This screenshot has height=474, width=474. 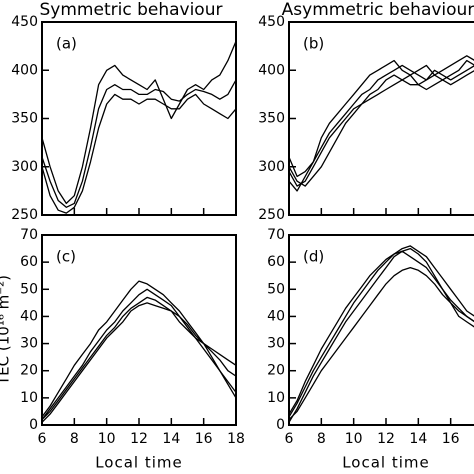 I want to click on panel-label: (b), so click(x=313, y=44).